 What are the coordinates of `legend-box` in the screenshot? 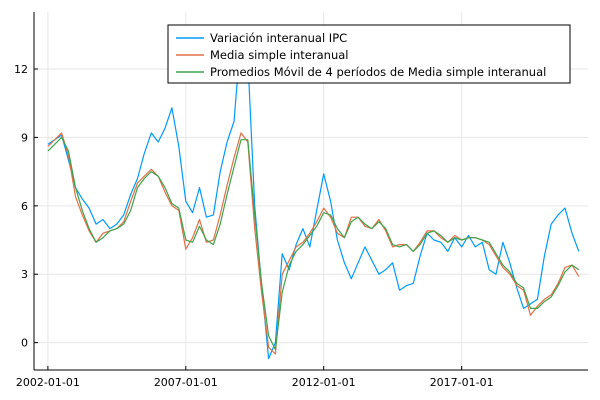 It's located at (369, 54).